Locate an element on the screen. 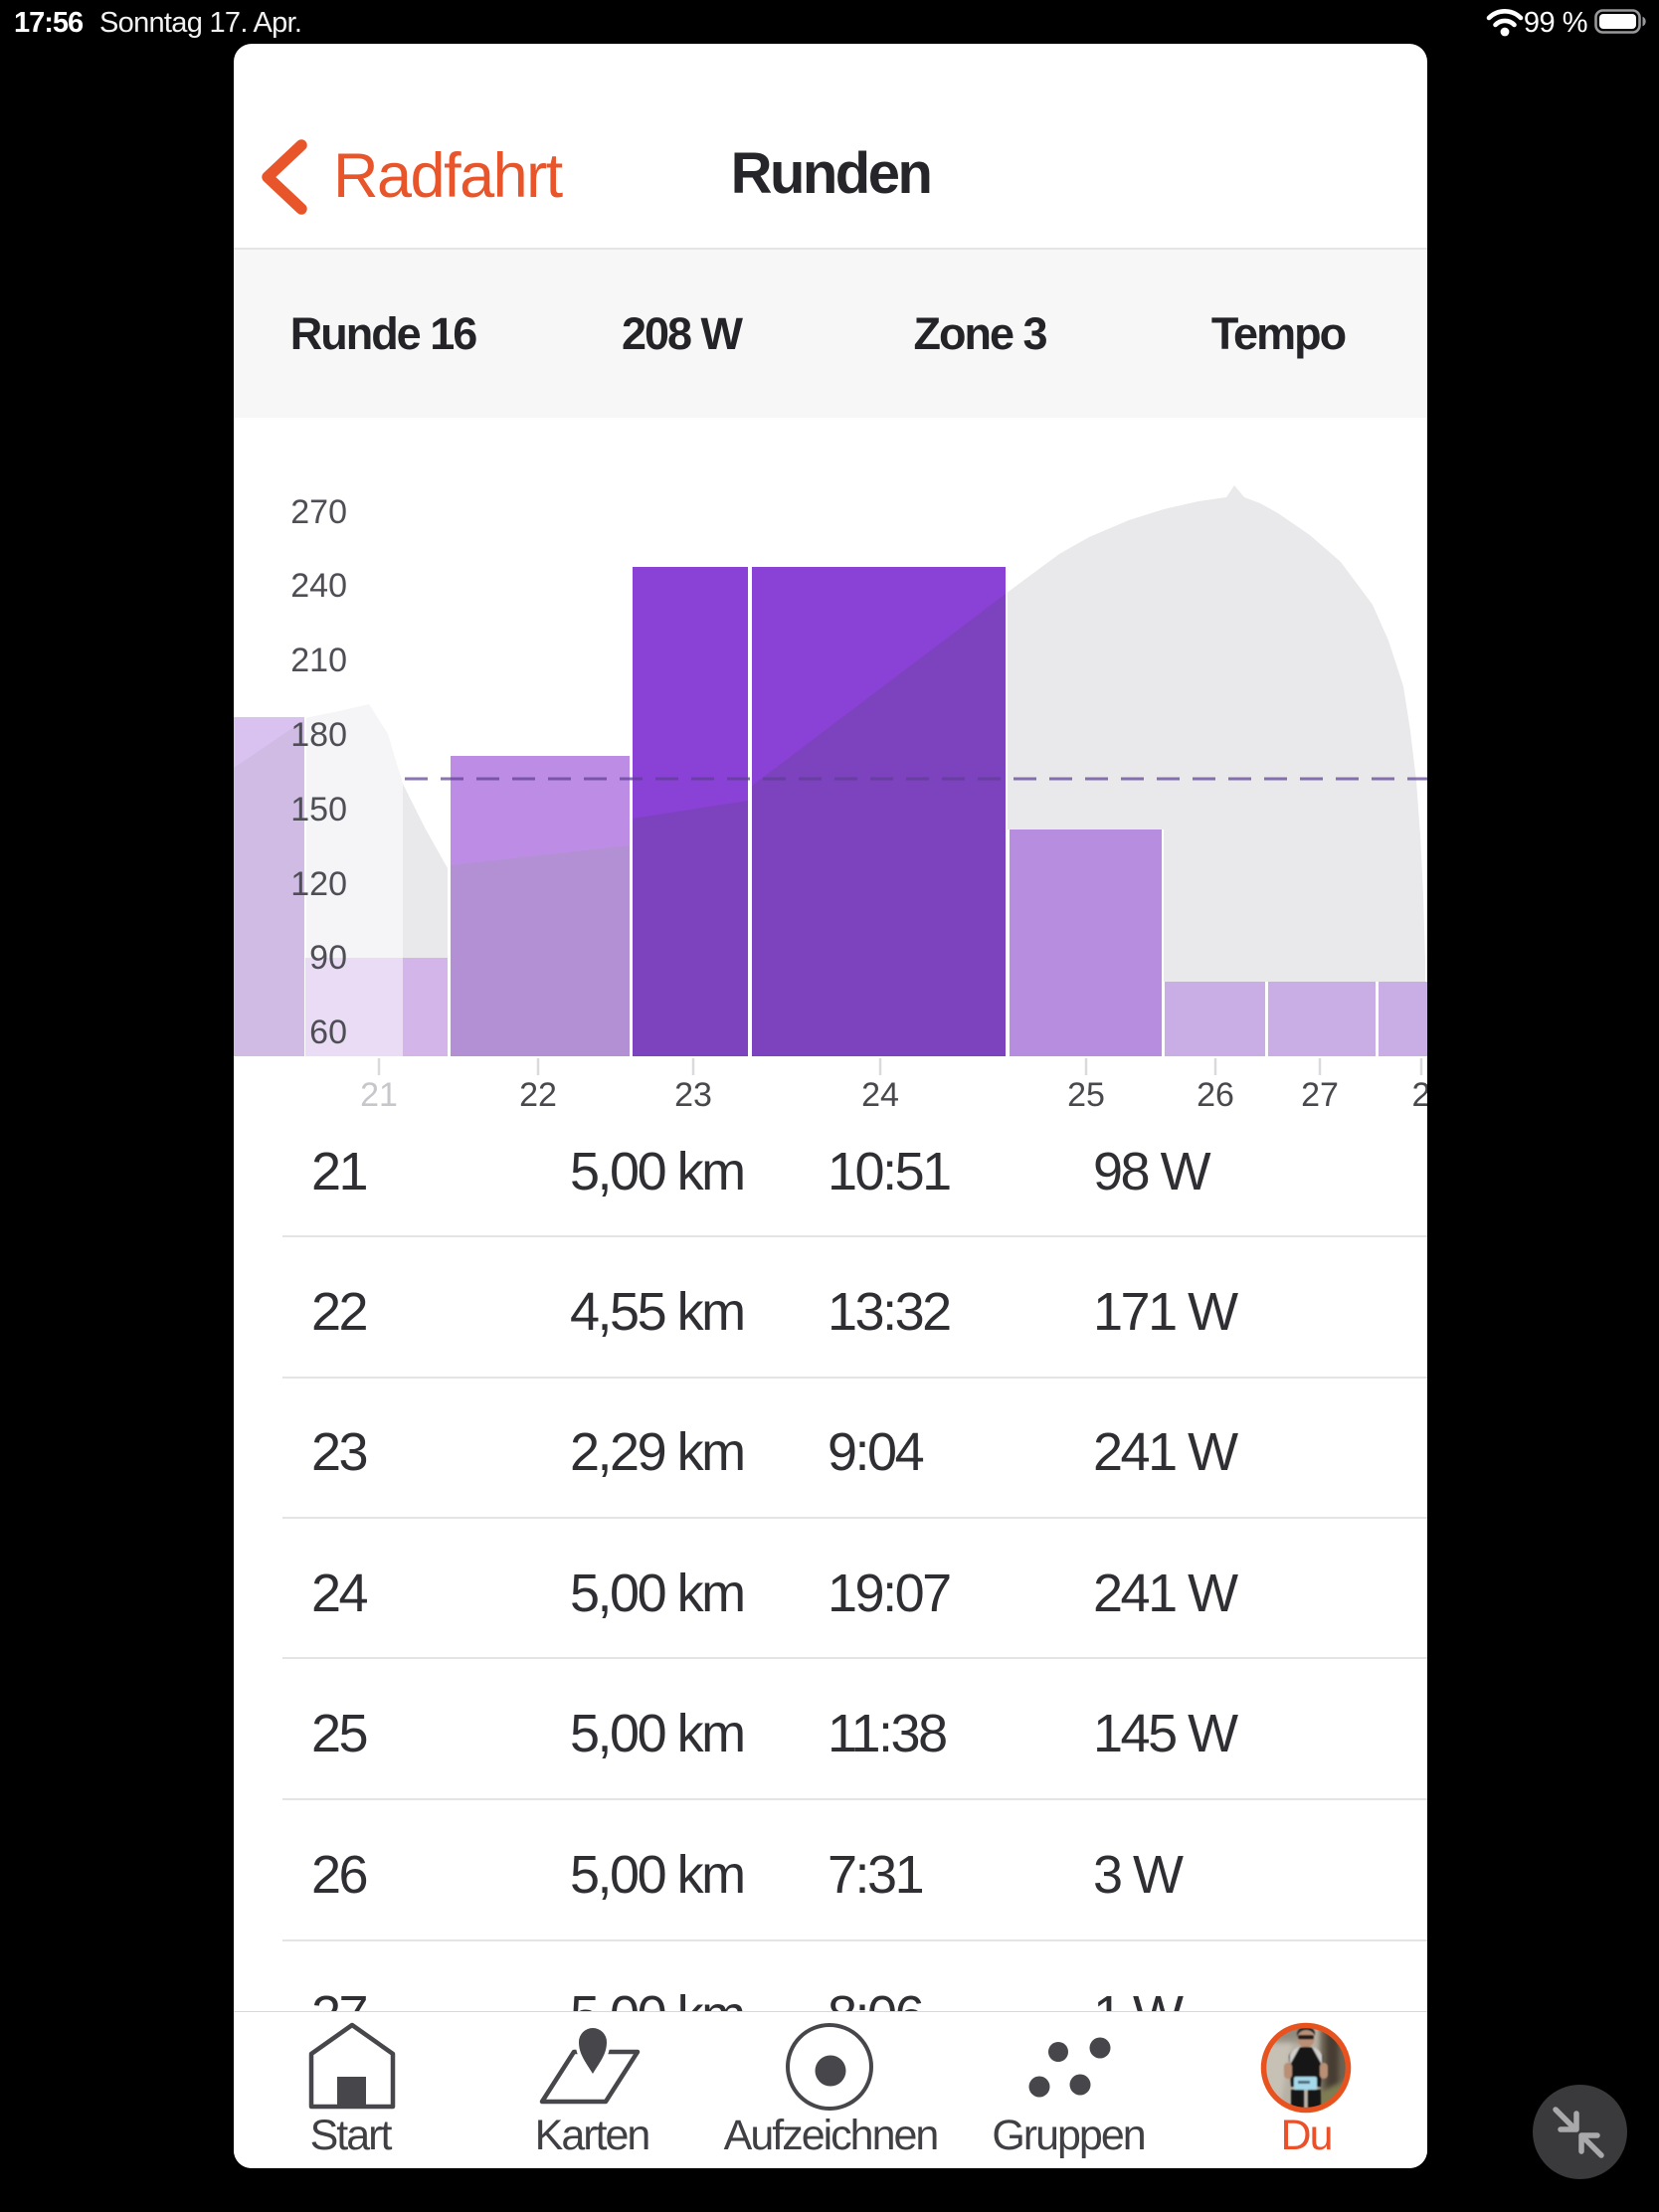 Image resolution: width=1659 pixels, height=2212 pixels. svg-text: 150 is located at coordinates (318, 810).